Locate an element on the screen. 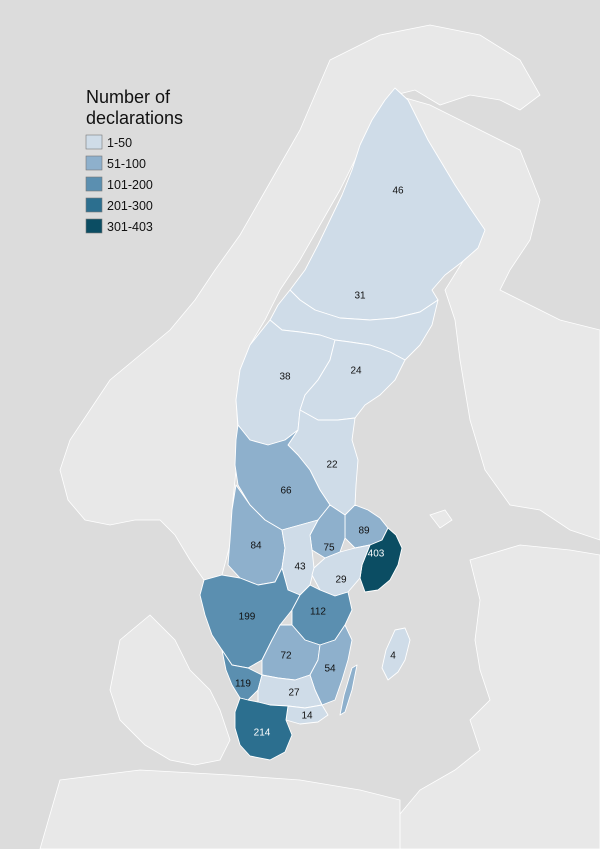  legend-label-5: 301-403 is located at coordinates (130, 227).